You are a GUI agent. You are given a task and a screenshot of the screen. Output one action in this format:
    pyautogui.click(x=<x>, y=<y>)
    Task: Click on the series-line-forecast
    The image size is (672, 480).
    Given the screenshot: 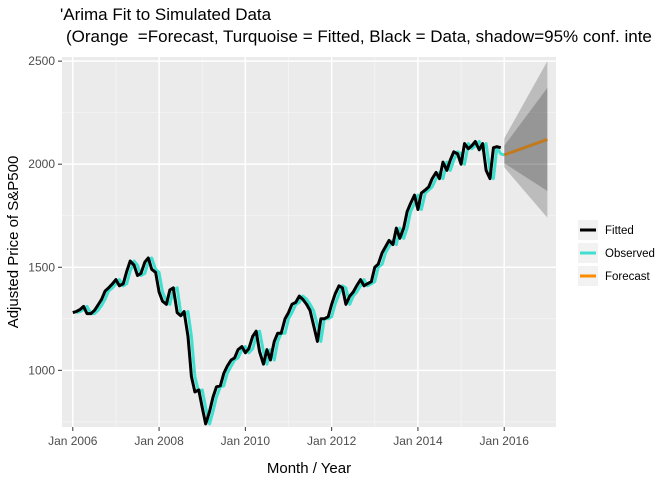 What is the action you would take?
    pyautogui.click(x=525, y=147)
    